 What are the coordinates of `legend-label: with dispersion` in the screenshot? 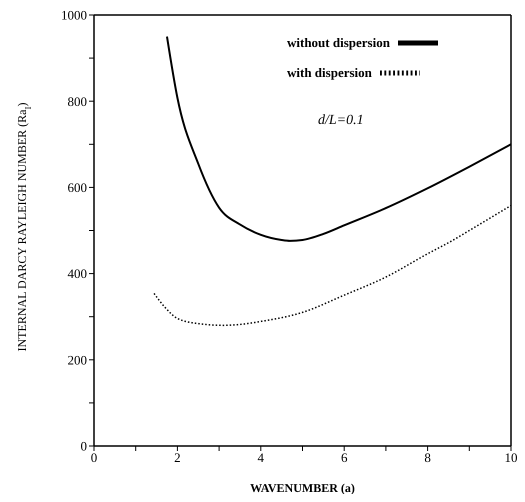 It's located at (329, 72).